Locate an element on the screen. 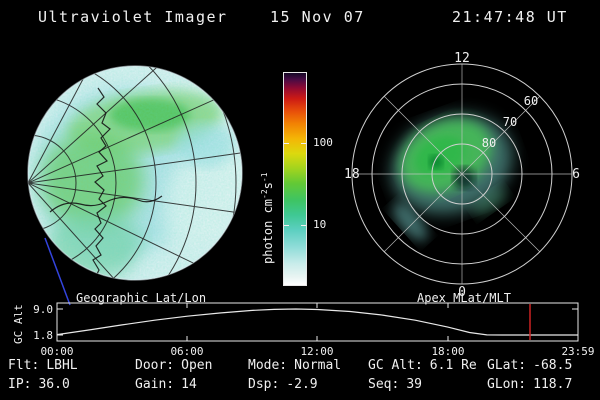 The image size is (600, 400). ytick-top: 9.0 is located at coordinates (43, 309).